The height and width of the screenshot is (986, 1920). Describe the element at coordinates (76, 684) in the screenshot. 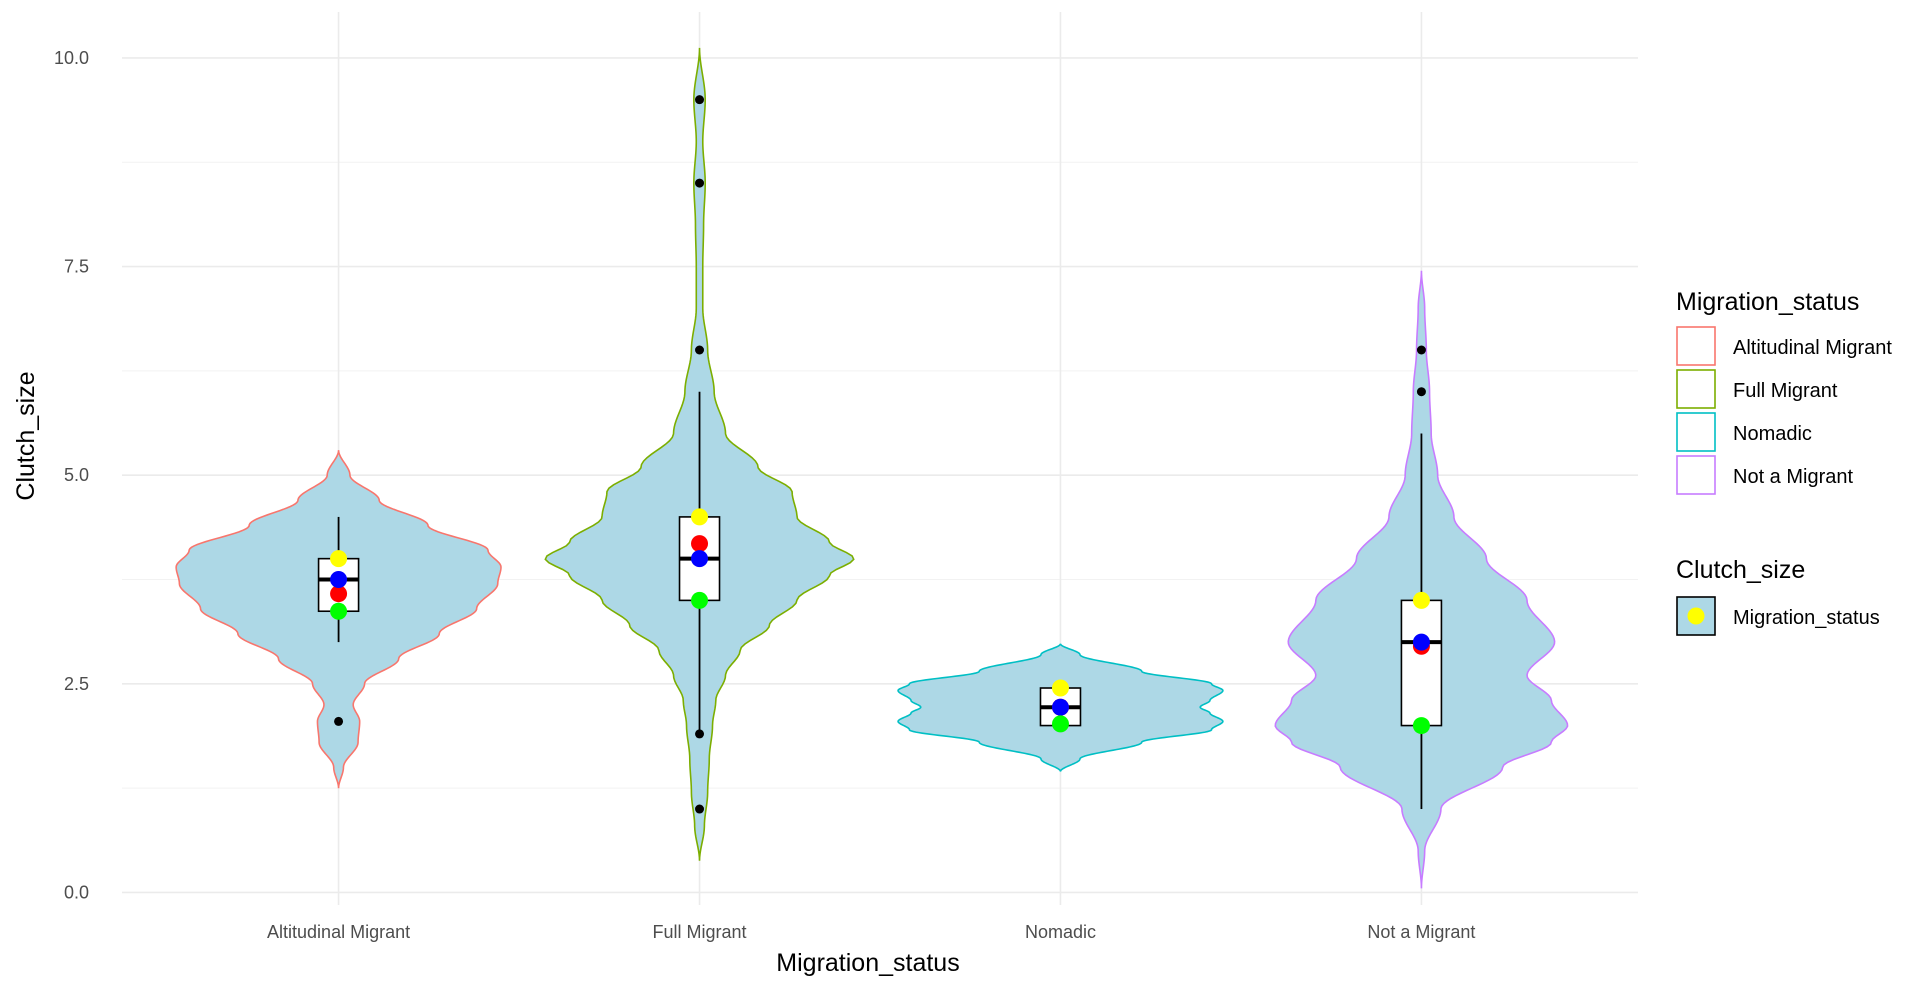

I see `y-tick-label: 2.5` at that location.